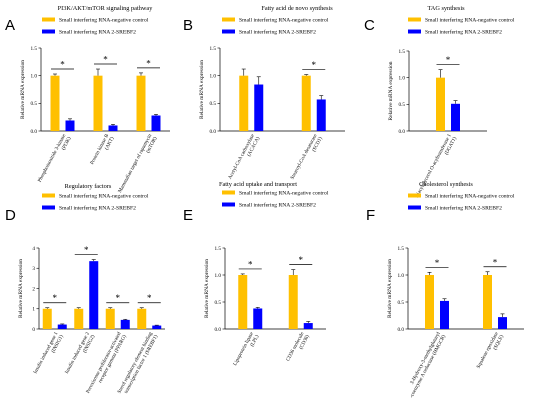 The width and height of the screenshot is (550, 410). What do you see at coordinates (33, 330) in the screenshot?
I see `y-tick-label: 0` at bounding box center [33, 330].